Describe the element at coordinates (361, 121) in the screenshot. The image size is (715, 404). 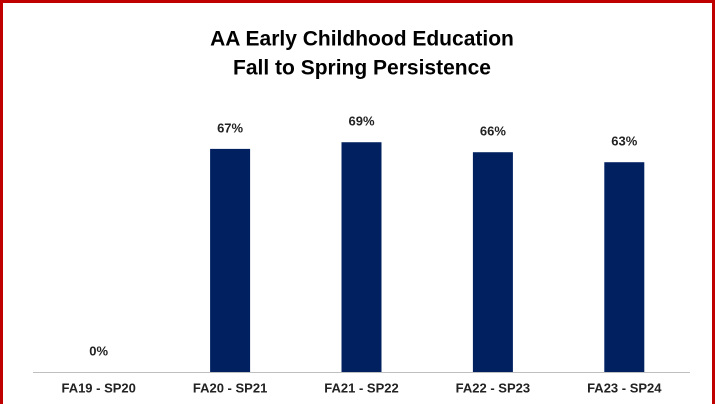
I see `data-label: 69%` at that location.